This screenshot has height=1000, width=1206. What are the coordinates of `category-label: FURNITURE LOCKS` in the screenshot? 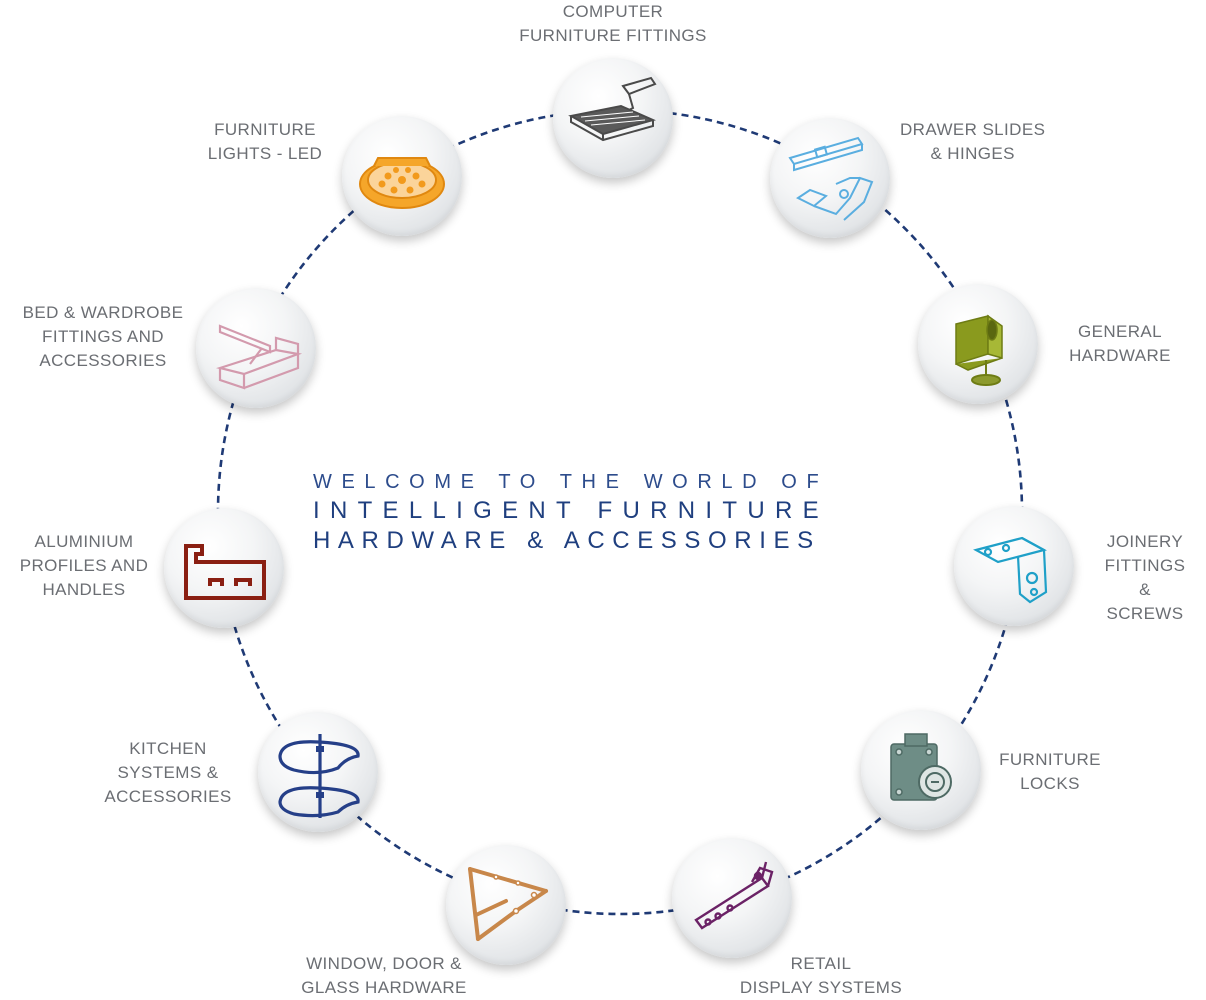 It's located at (1050, 771).